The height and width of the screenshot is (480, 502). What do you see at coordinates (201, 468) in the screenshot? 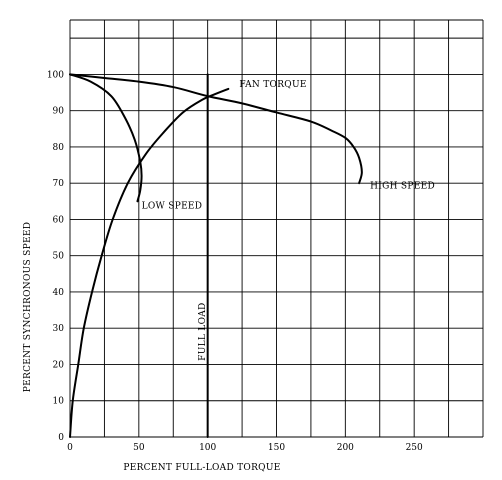
I see `x-axis-title: PERCENT FULL-LOAD TORQUE` at bounding box center [201, 468].